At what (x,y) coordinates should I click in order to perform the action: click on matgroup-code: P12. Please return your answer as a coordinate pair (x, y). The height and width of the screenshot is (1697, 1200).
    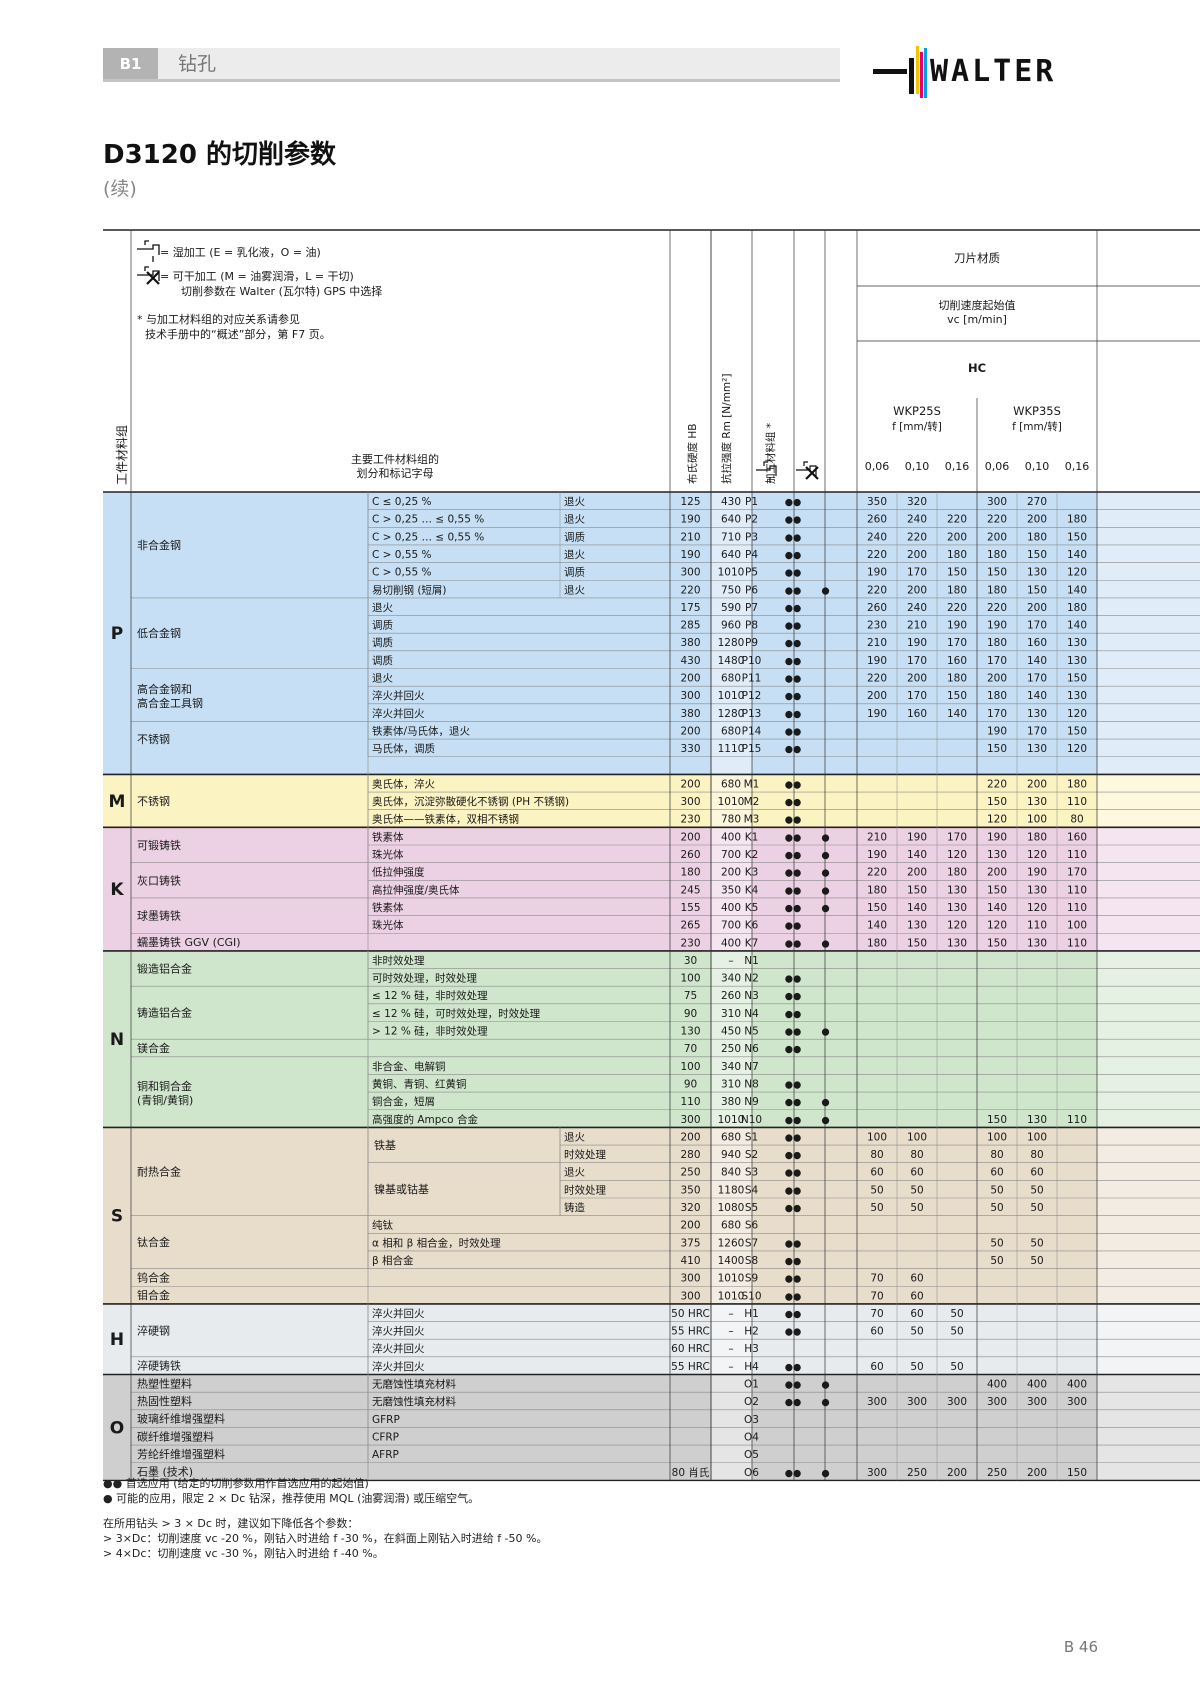
    Looking at the image, I should click on (752, 696).